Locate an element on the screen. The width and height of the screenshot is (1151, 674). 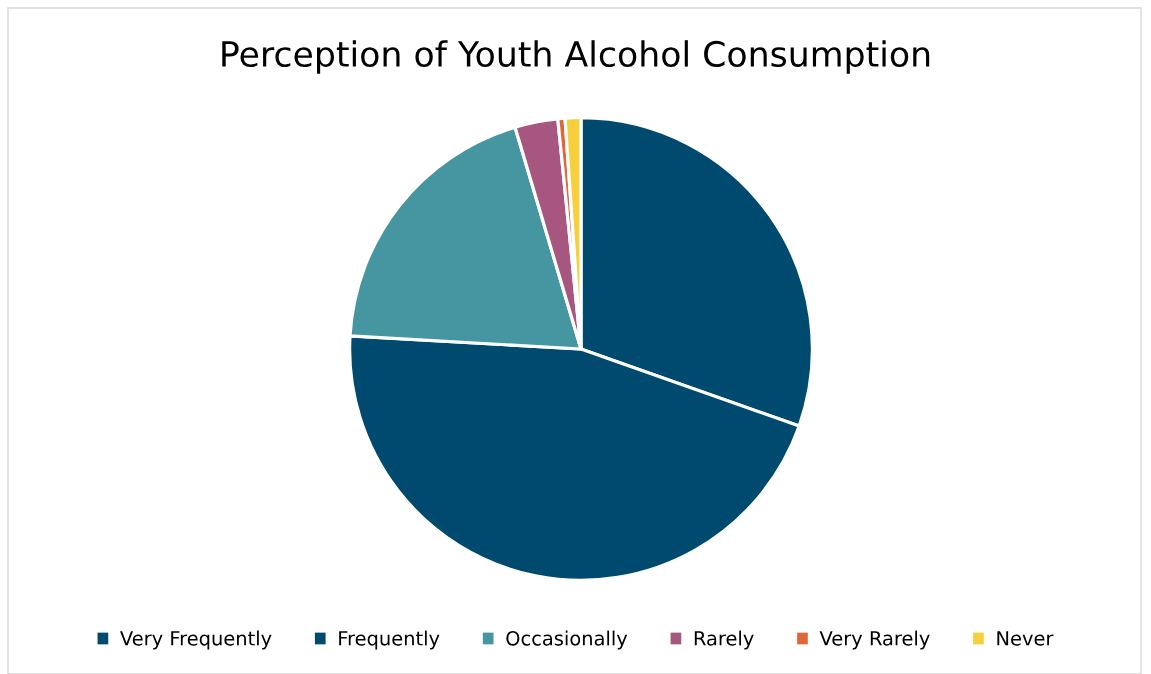
legend-label: Rarely is located at coordinates (724, 640).